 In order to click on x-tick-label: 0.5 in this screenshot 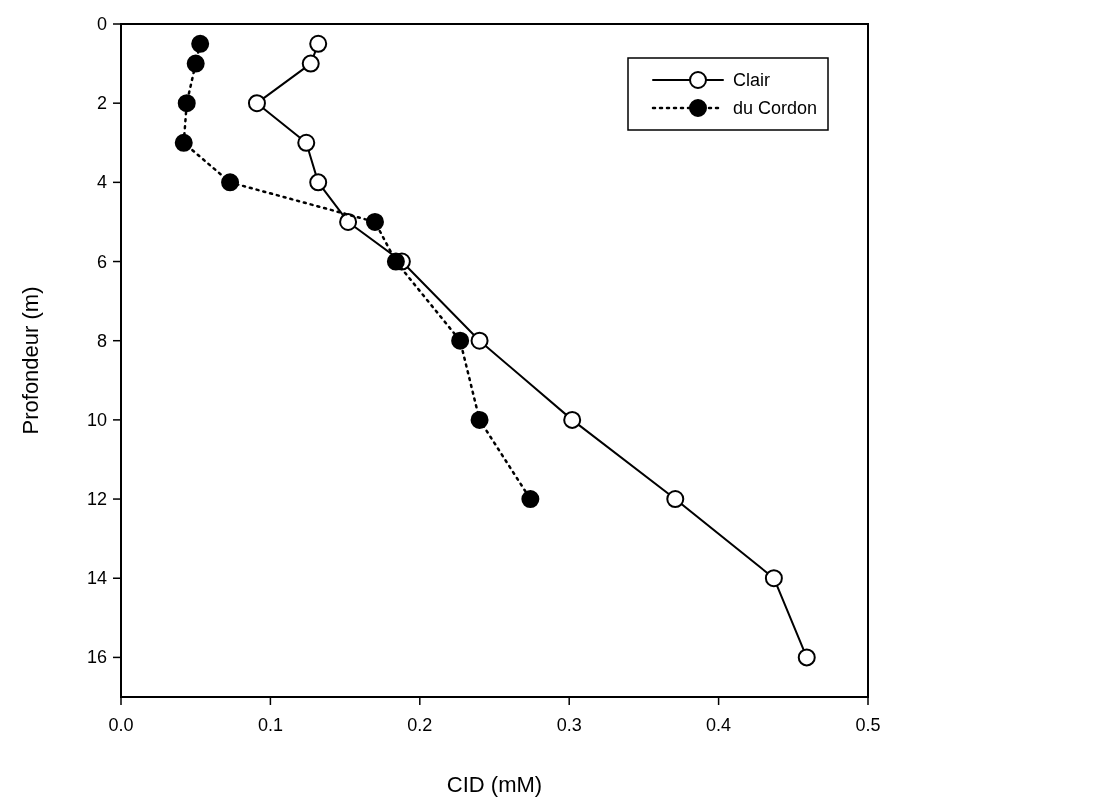, I will do `click(868, 725)`.